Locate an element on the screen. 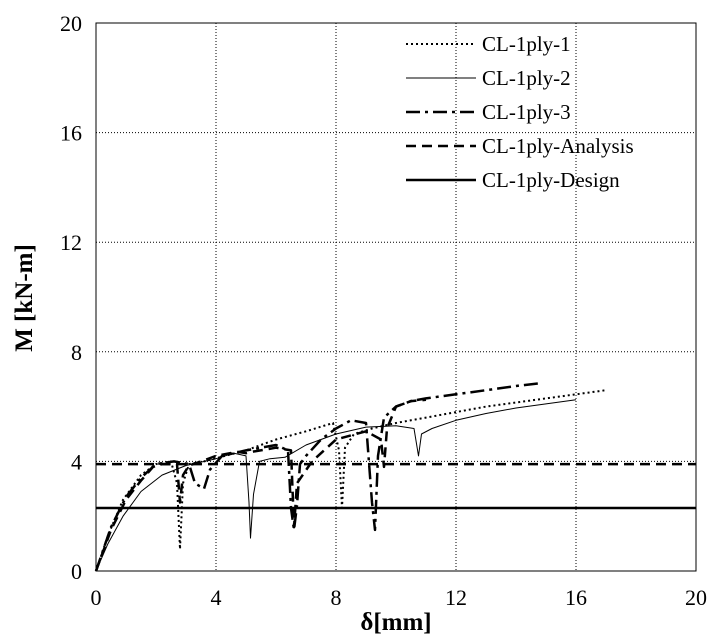 The width and height of the screenshot is (712, 638). y-tick-label: 12 is located at coordinates (71, 242).